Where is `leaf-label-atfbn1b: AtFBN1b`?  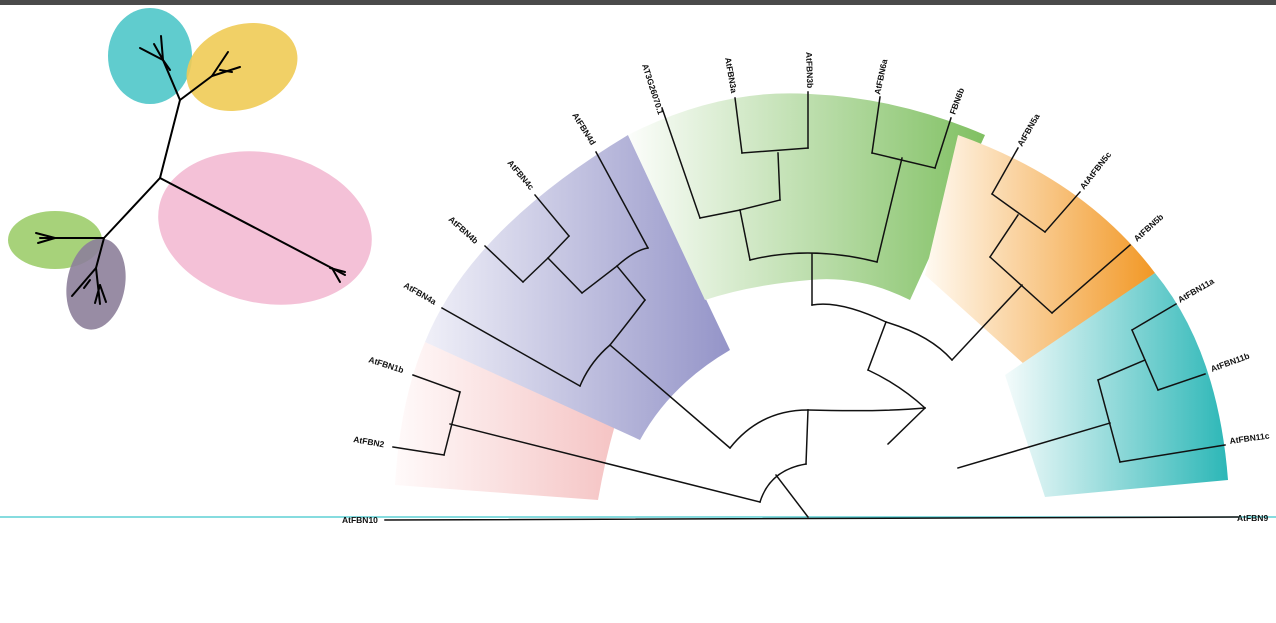 leaf-label-atfbn1b: AtFBN1b is located at coordinates (386, 364).